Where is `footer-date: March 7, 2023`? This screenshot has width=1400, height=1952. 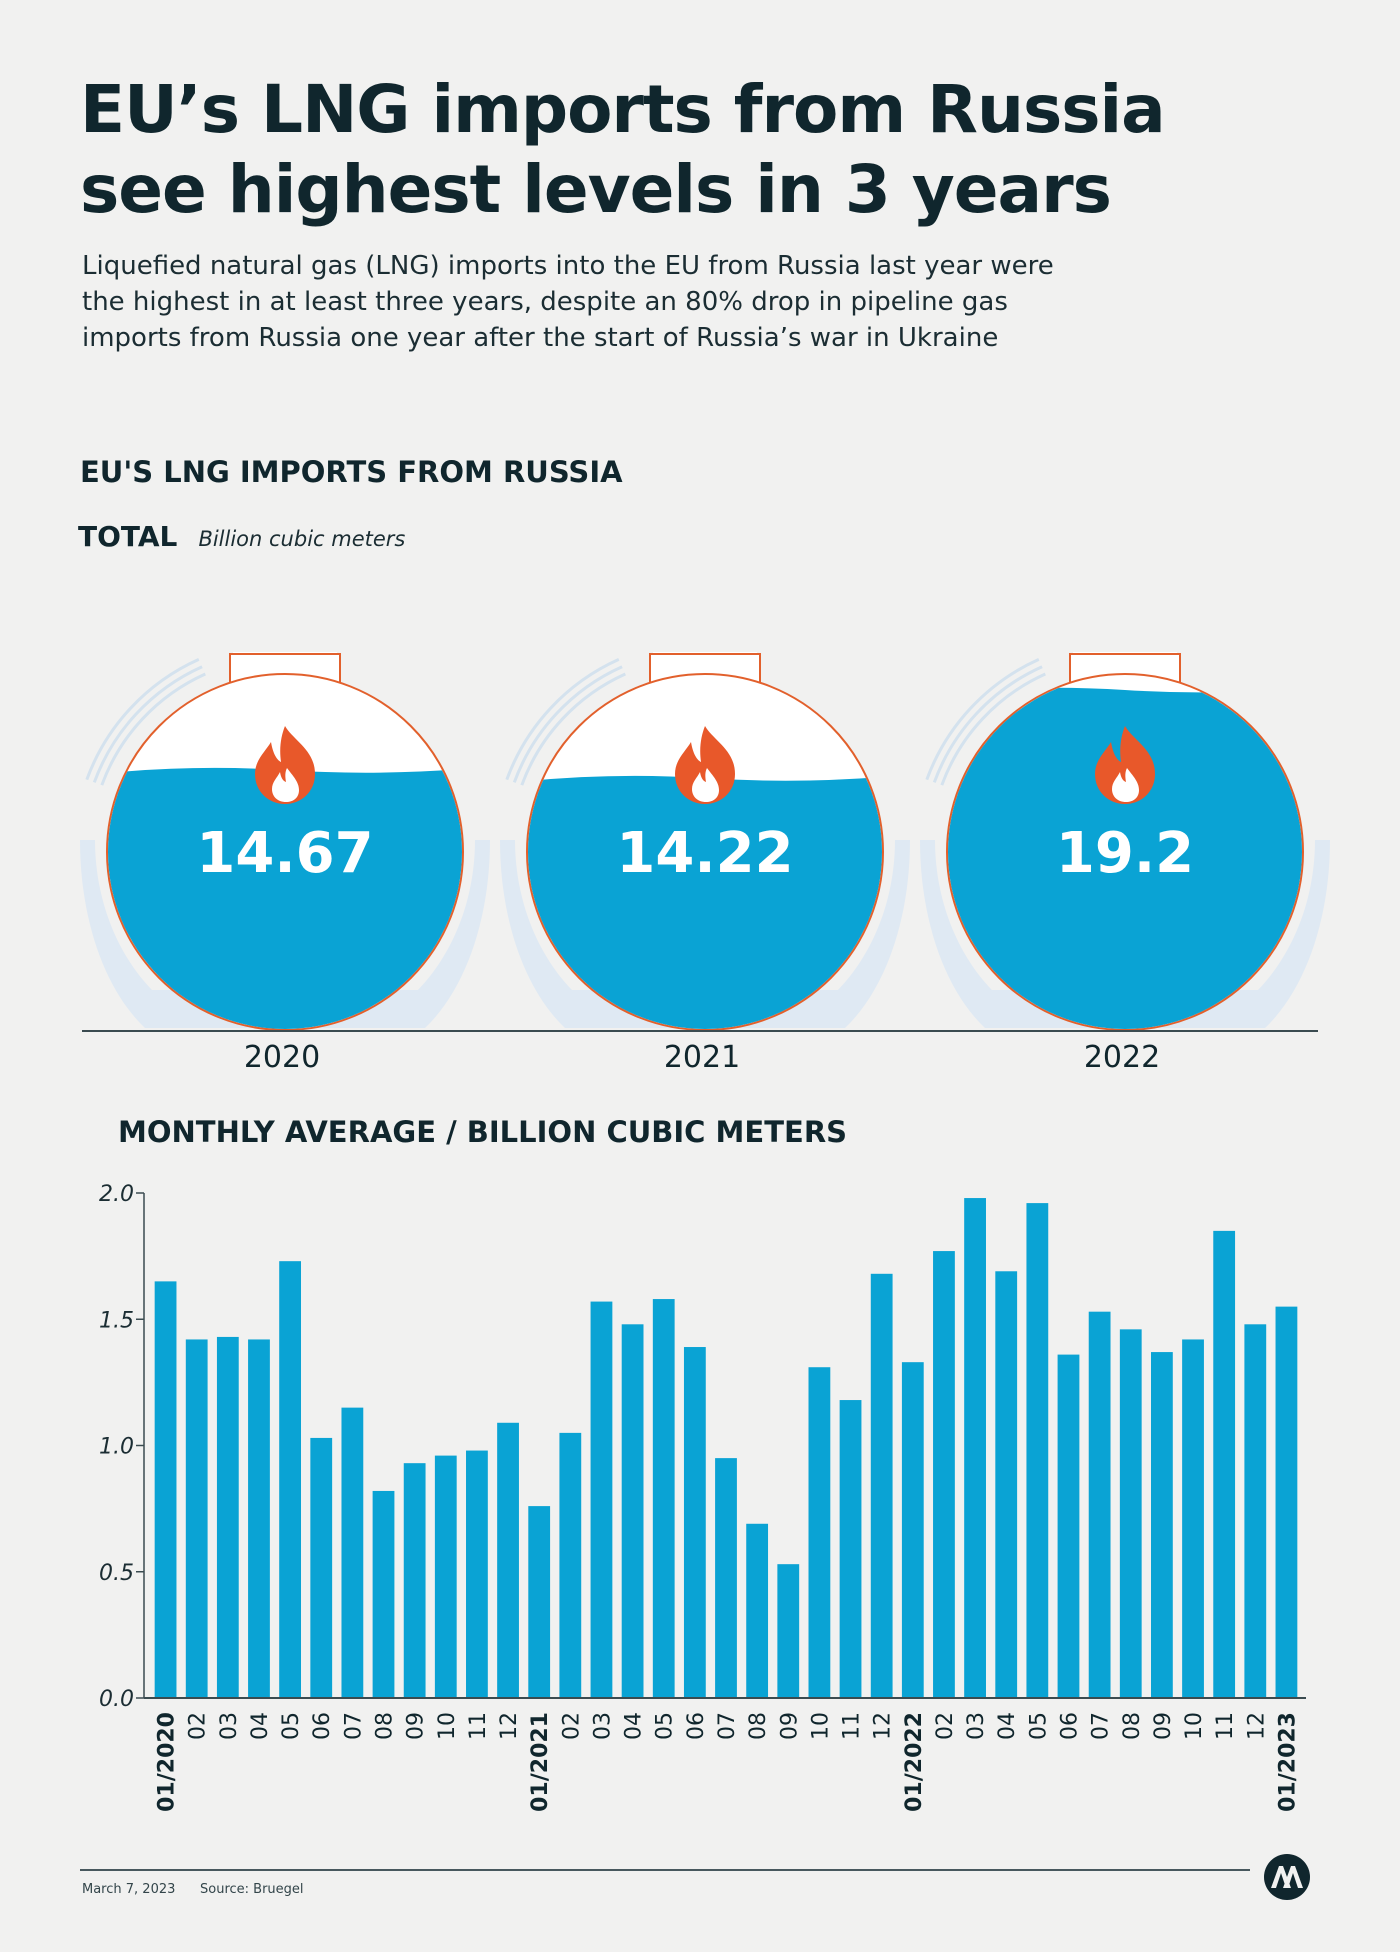
footer-date: March 7, 2023 is located at coordinates (129, 1889).